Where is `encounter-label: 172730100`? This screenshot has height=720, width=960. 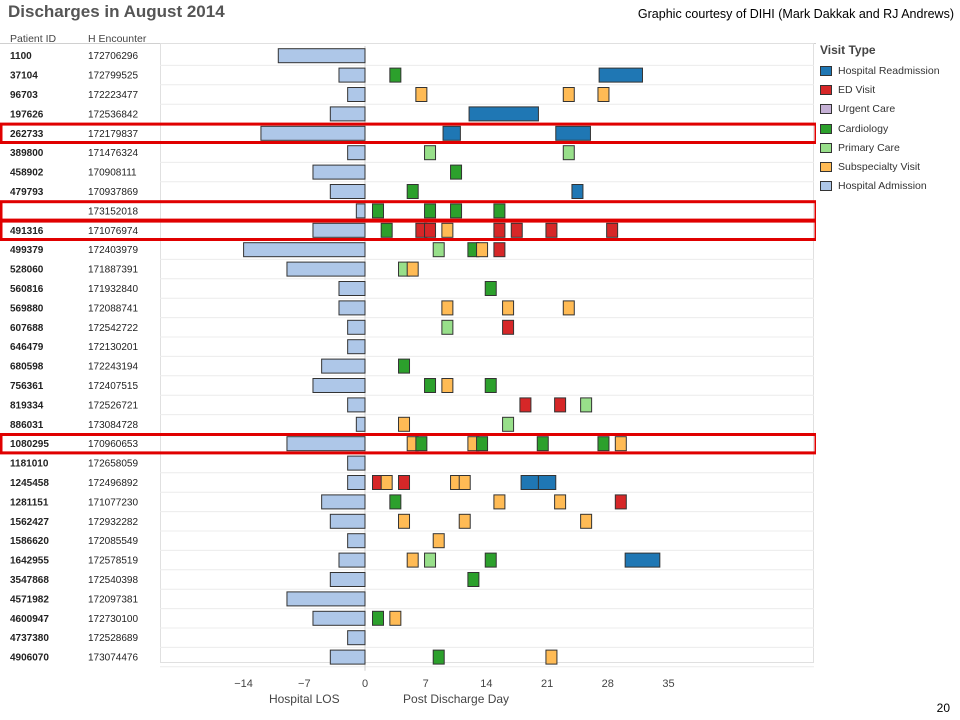 encounter-label: 172730100 is located at coordinates (113, 619).